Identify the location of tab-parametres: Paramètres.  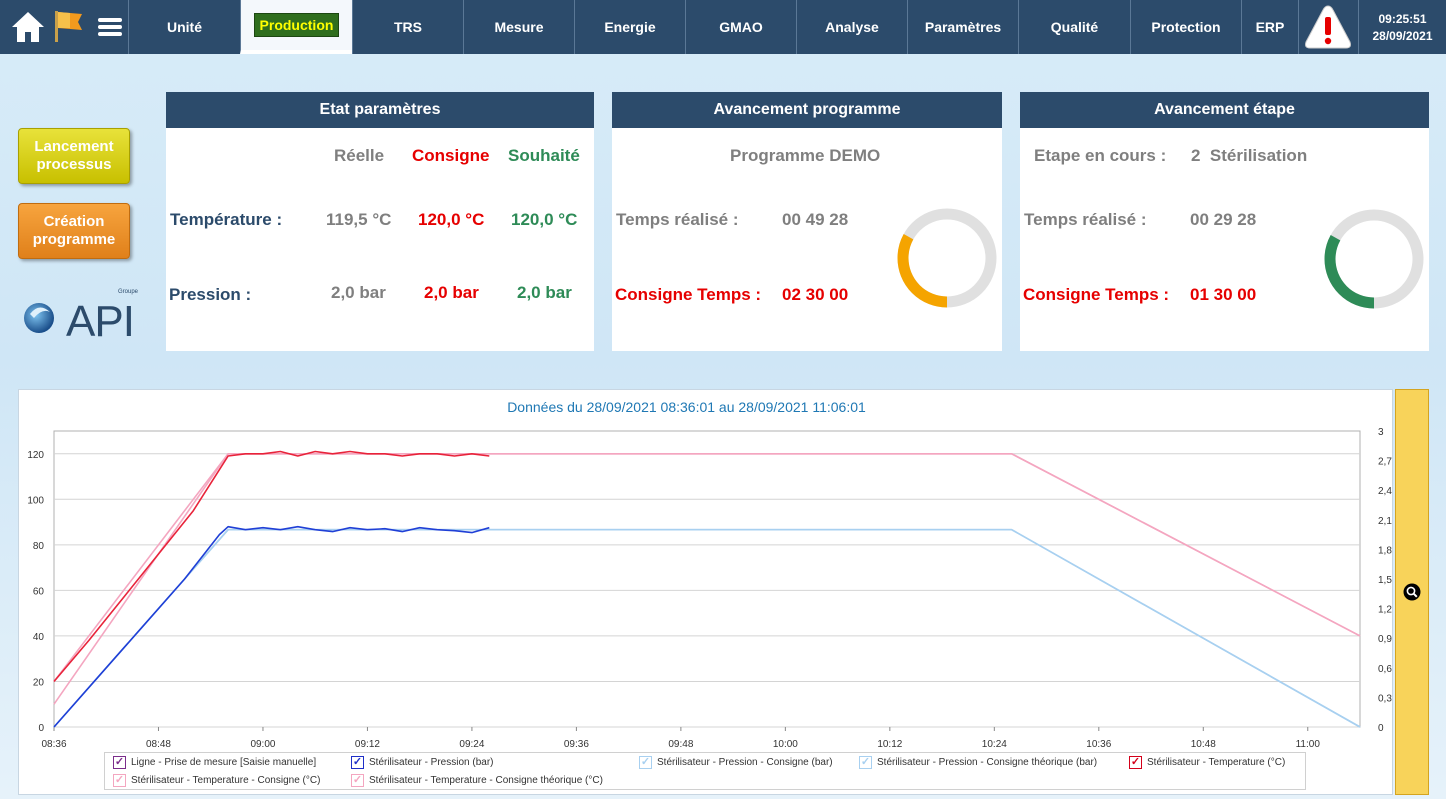
(962, 27).